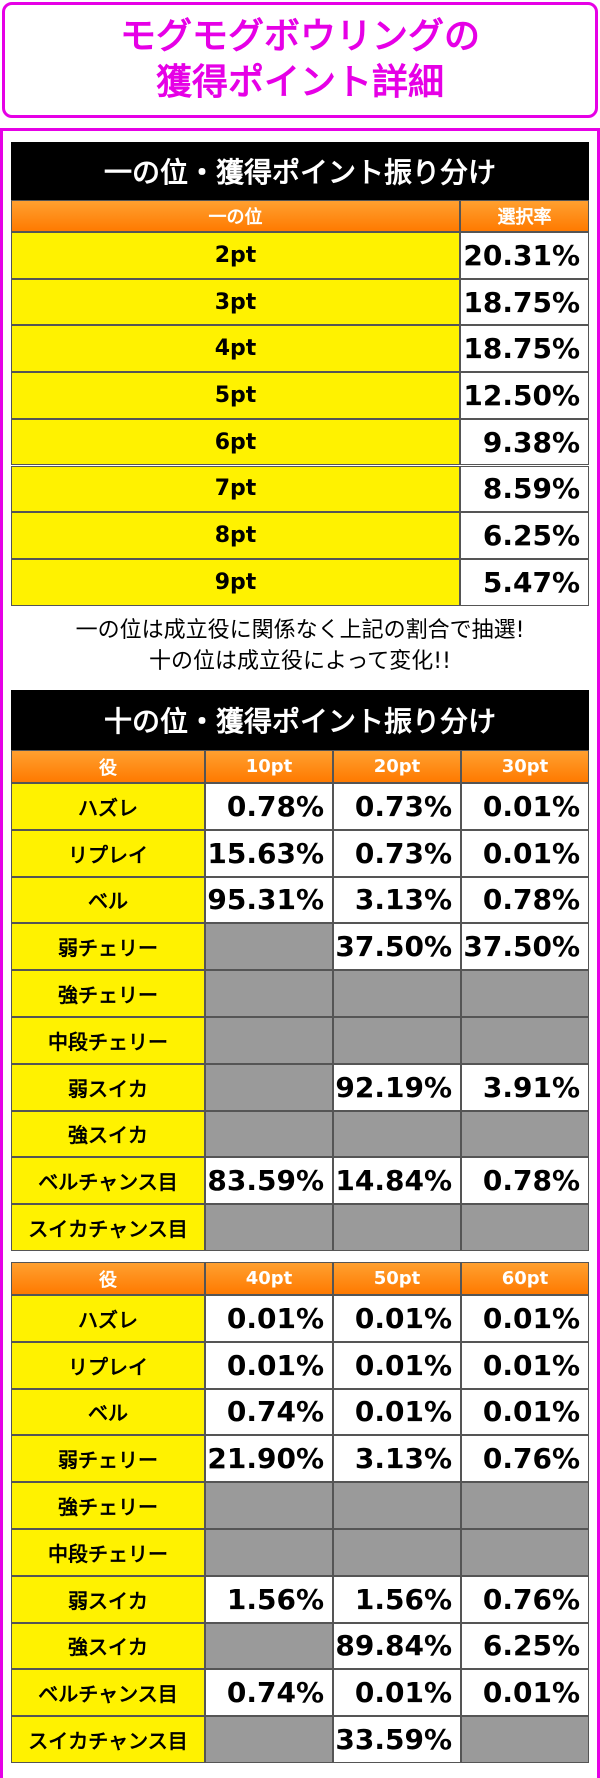 The image size is (600, 1778). Describe the element at coordinates (235, 442) in the screenshot. I see `row-label: 6pt` at that location.